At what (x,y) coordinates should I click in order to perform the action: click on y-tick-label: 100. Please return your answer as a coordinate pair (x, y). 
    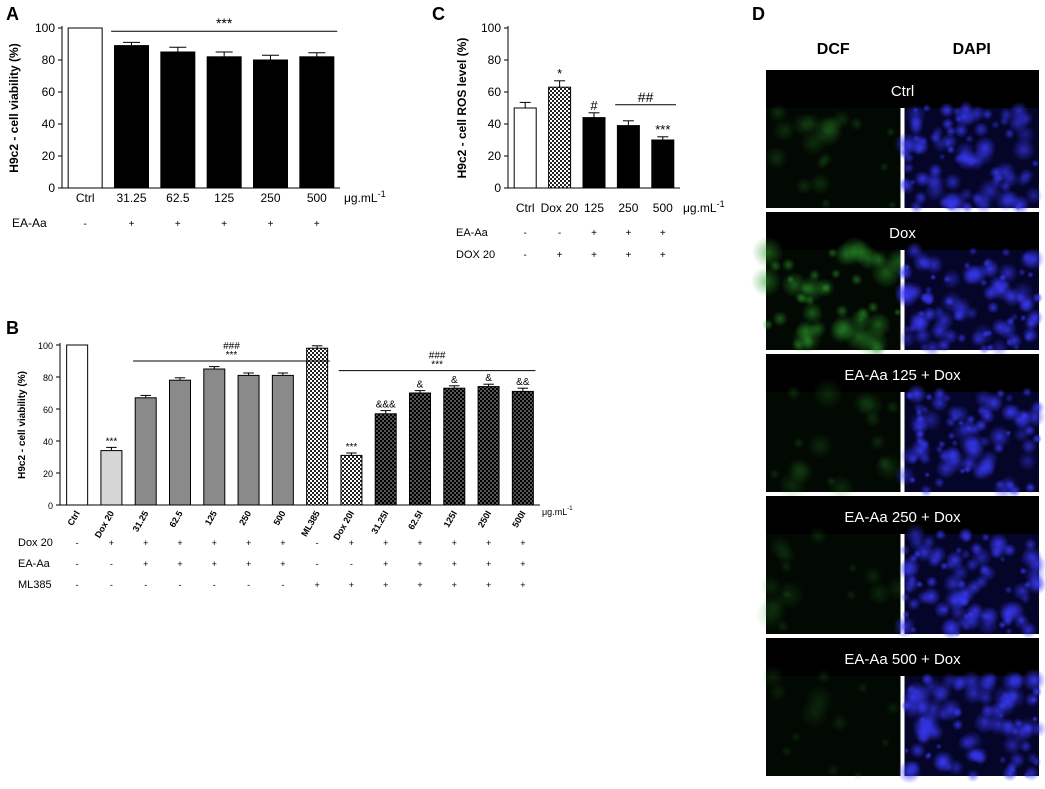
    Looking at the image, I should click on (491, 28).